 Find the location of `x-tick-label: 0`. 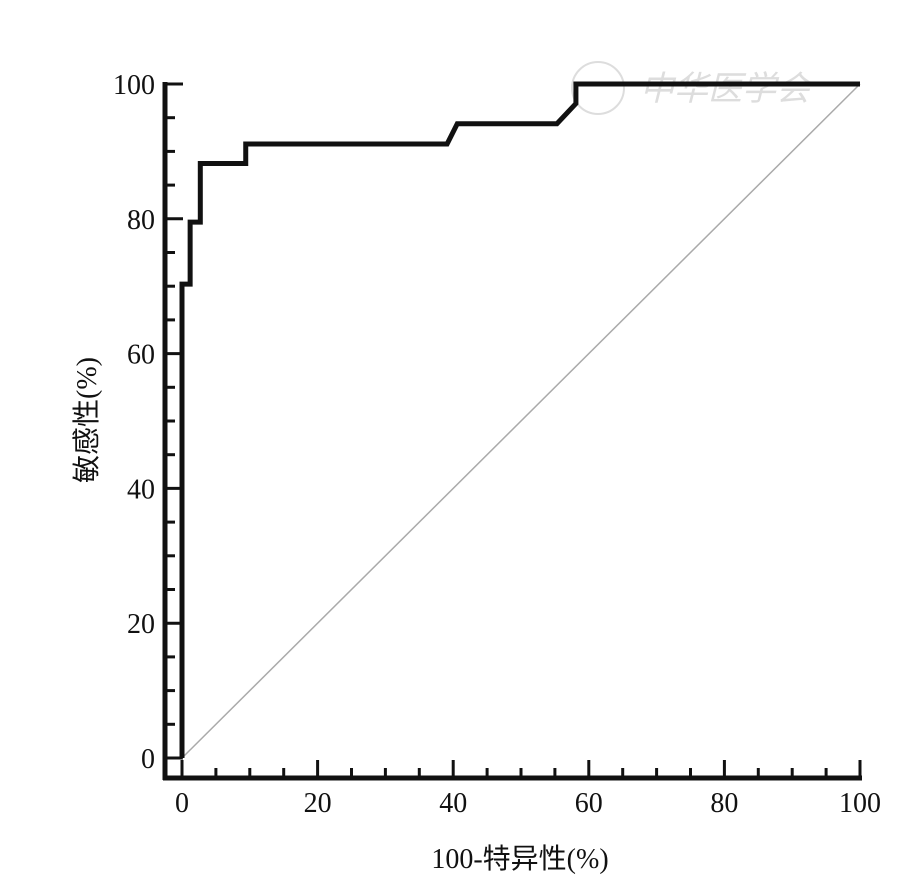

x-tick-label: 0 is located at coordinates (182, 803).